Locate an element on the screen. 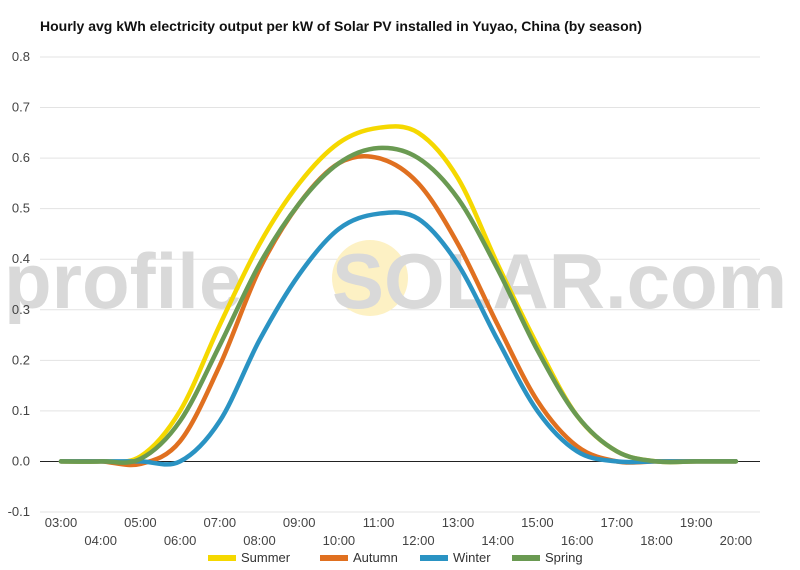 Image resolution: width=800 pixels, height=570 pixels. legend-swatch-summer is located at coordinates (222, 558).